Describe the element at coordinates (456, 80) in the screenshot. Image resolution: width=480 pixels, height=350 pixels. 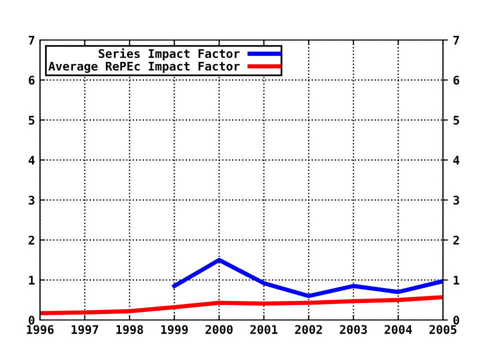
I see `y2-tick-label: 6` at that location.